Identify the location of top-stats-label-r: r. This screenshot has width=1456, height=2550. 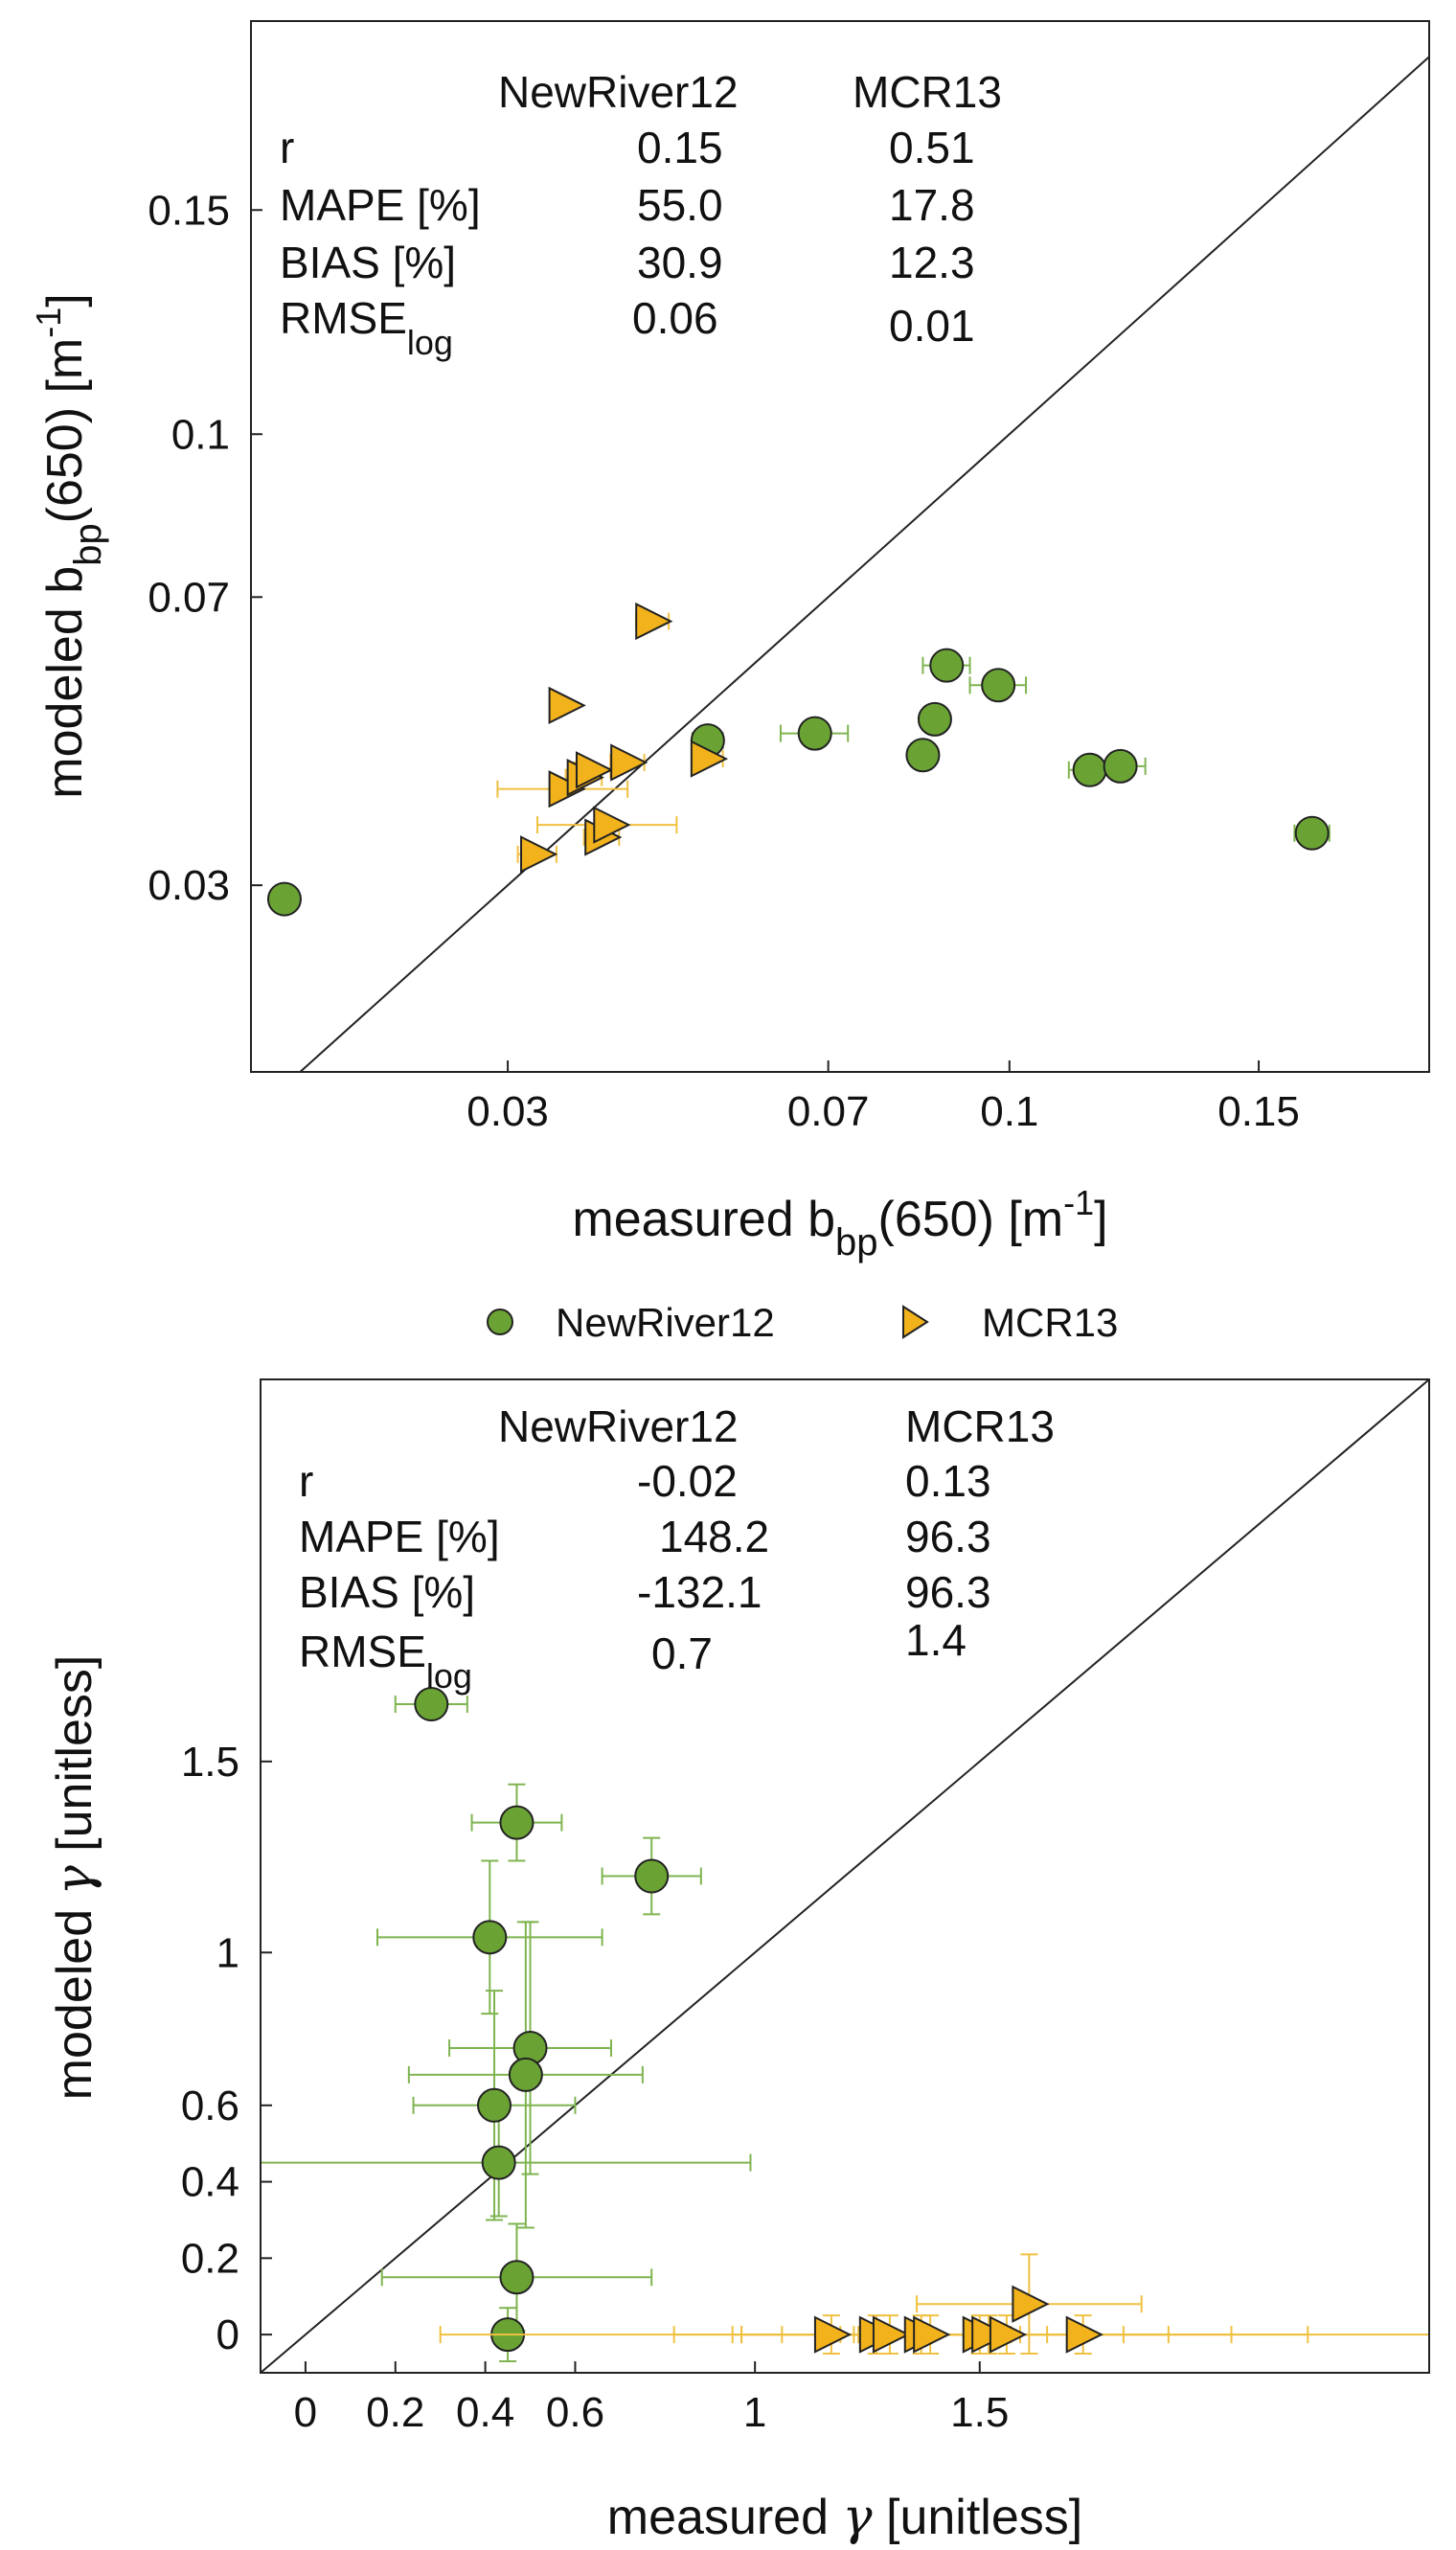
(287, 147).